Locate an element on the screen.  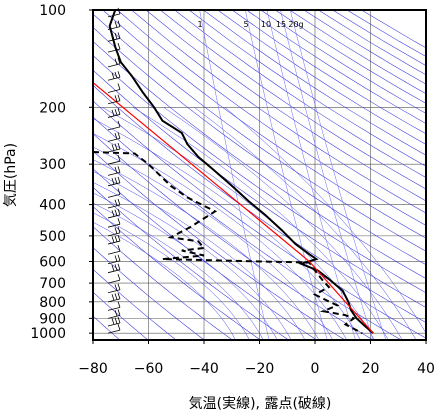
mixing-ratio-labels: 1 5 10 15 20g is located at coordinates (250, 24).